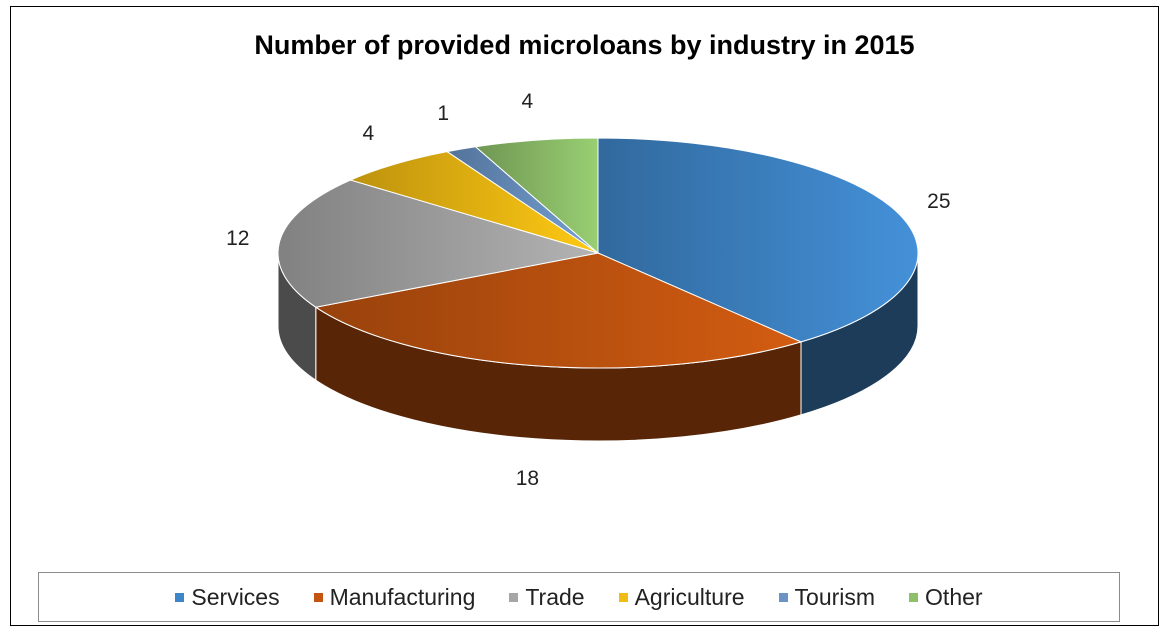  What do you see at coordinates (835, 596) in the screenshot?
I see `legend-label: Tourism` at bounding box center [835, 596].